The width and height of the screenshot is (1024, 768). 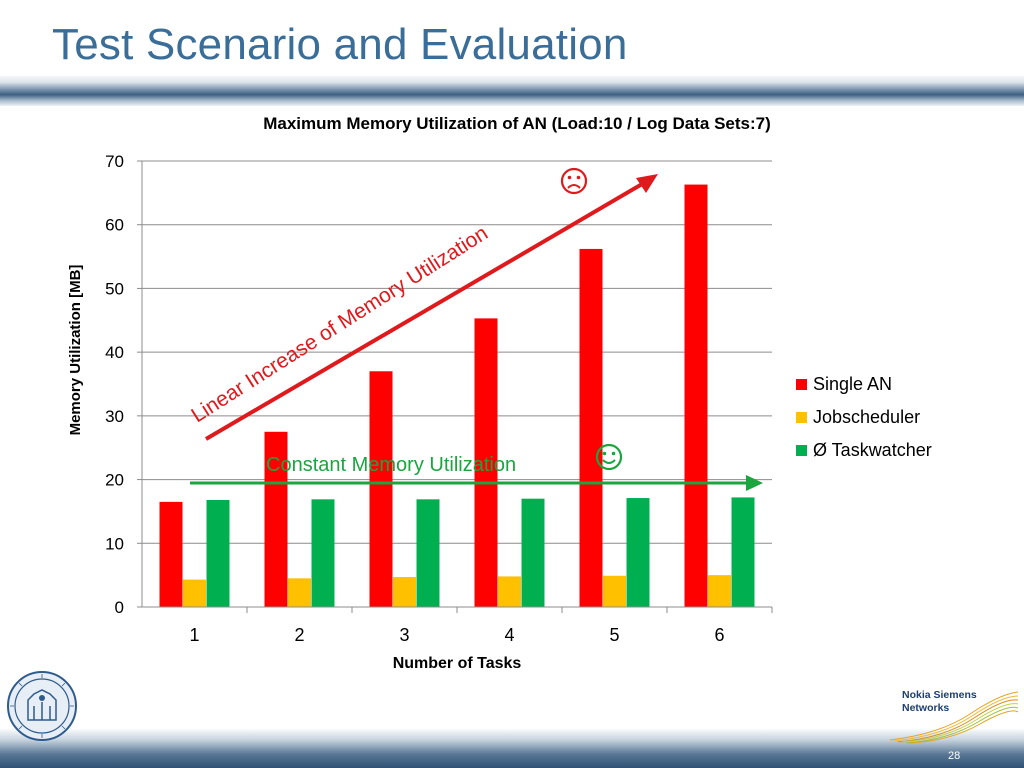 What do you see at coordinates (647, 183) in the screenshot?
I see `linear-increase-arrowhead` at bounding box center [647, 183].